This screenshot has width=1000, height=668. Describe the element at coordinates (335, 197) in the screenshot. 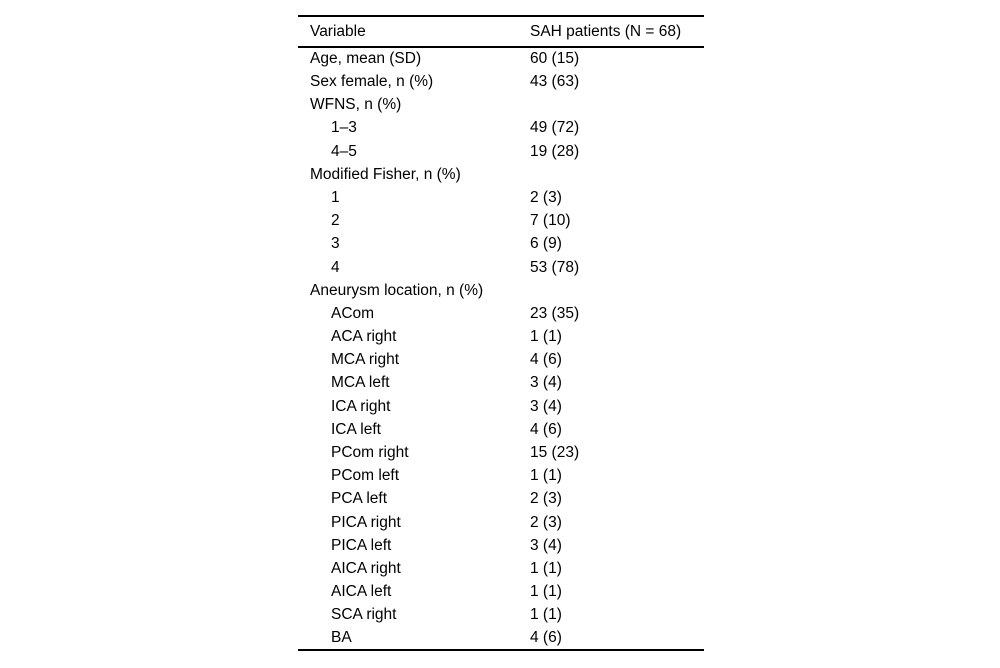

I see `variable-cell: 1` at that location.